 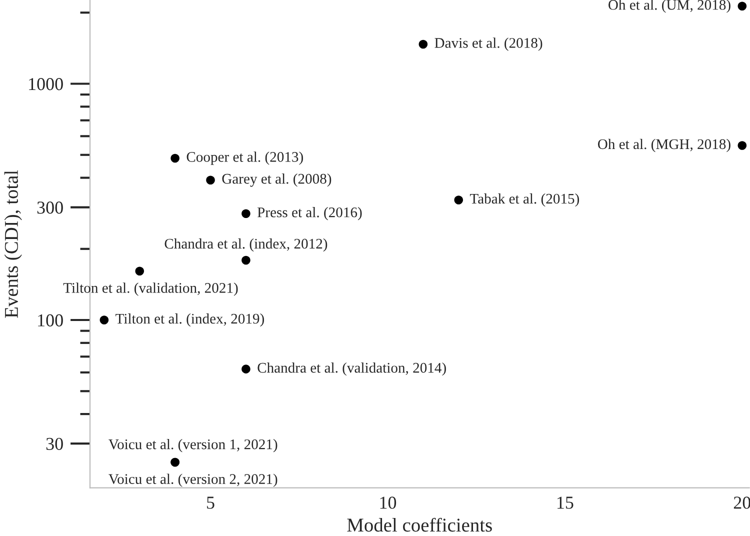 What do you see at coordinates (210, 502) in the screenshot?
I see `x-tick-label: 5` at bounding box center [210, 502].